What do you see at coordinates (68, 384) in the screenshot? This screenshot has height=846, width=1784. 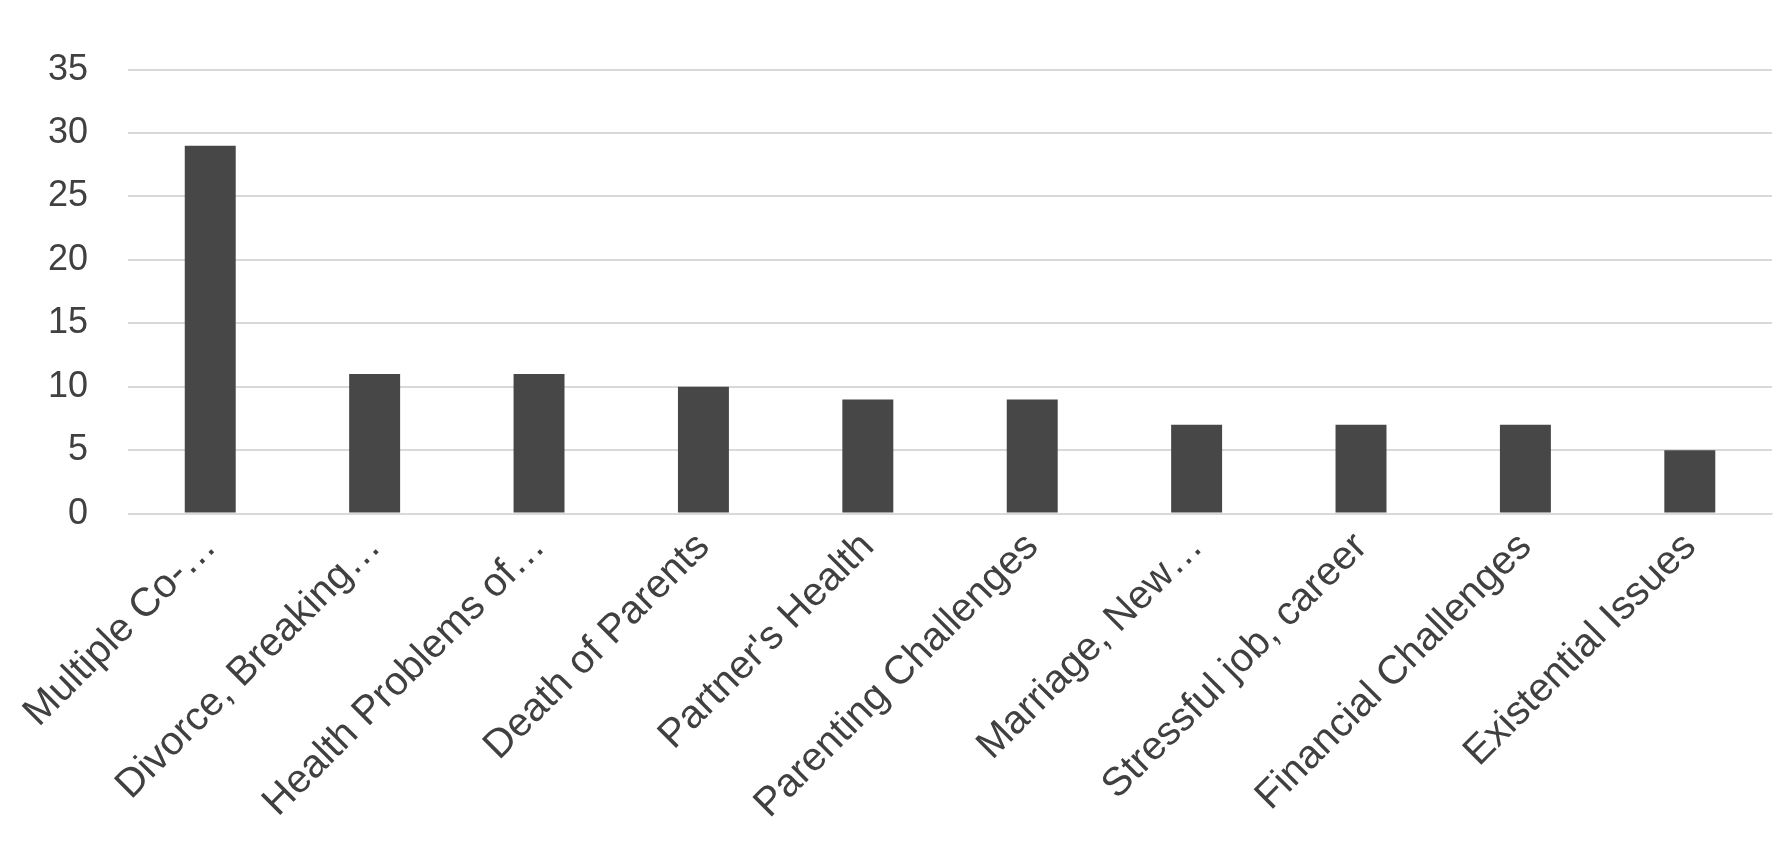 I see `y-tick-label: 10` at bounding box center [68, 384].